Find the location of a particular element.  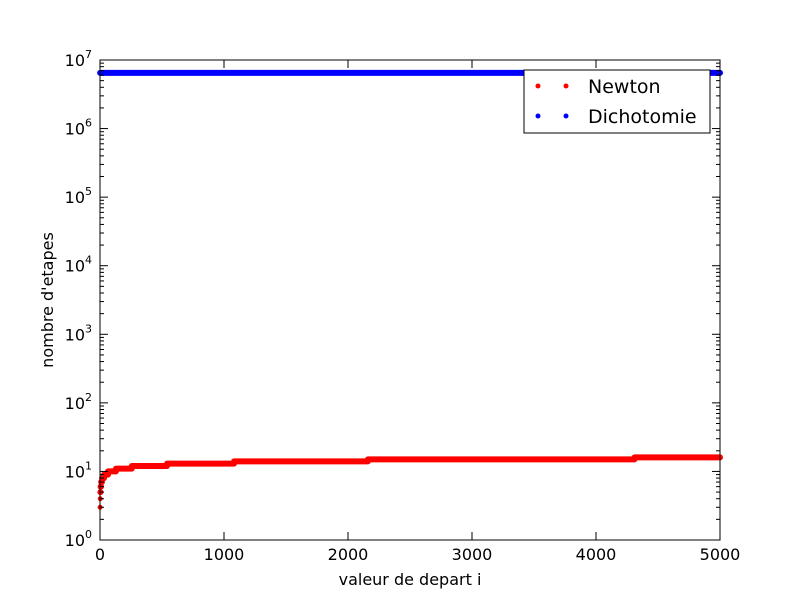

x-tick-label: 3000 is located at coordinates (472, 554).